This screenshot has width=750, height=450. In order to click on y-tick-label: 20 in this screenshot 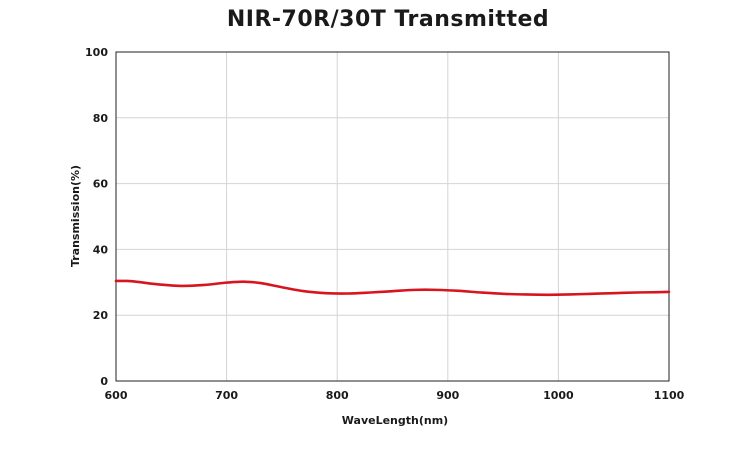, I will do `click(101, 315)`.